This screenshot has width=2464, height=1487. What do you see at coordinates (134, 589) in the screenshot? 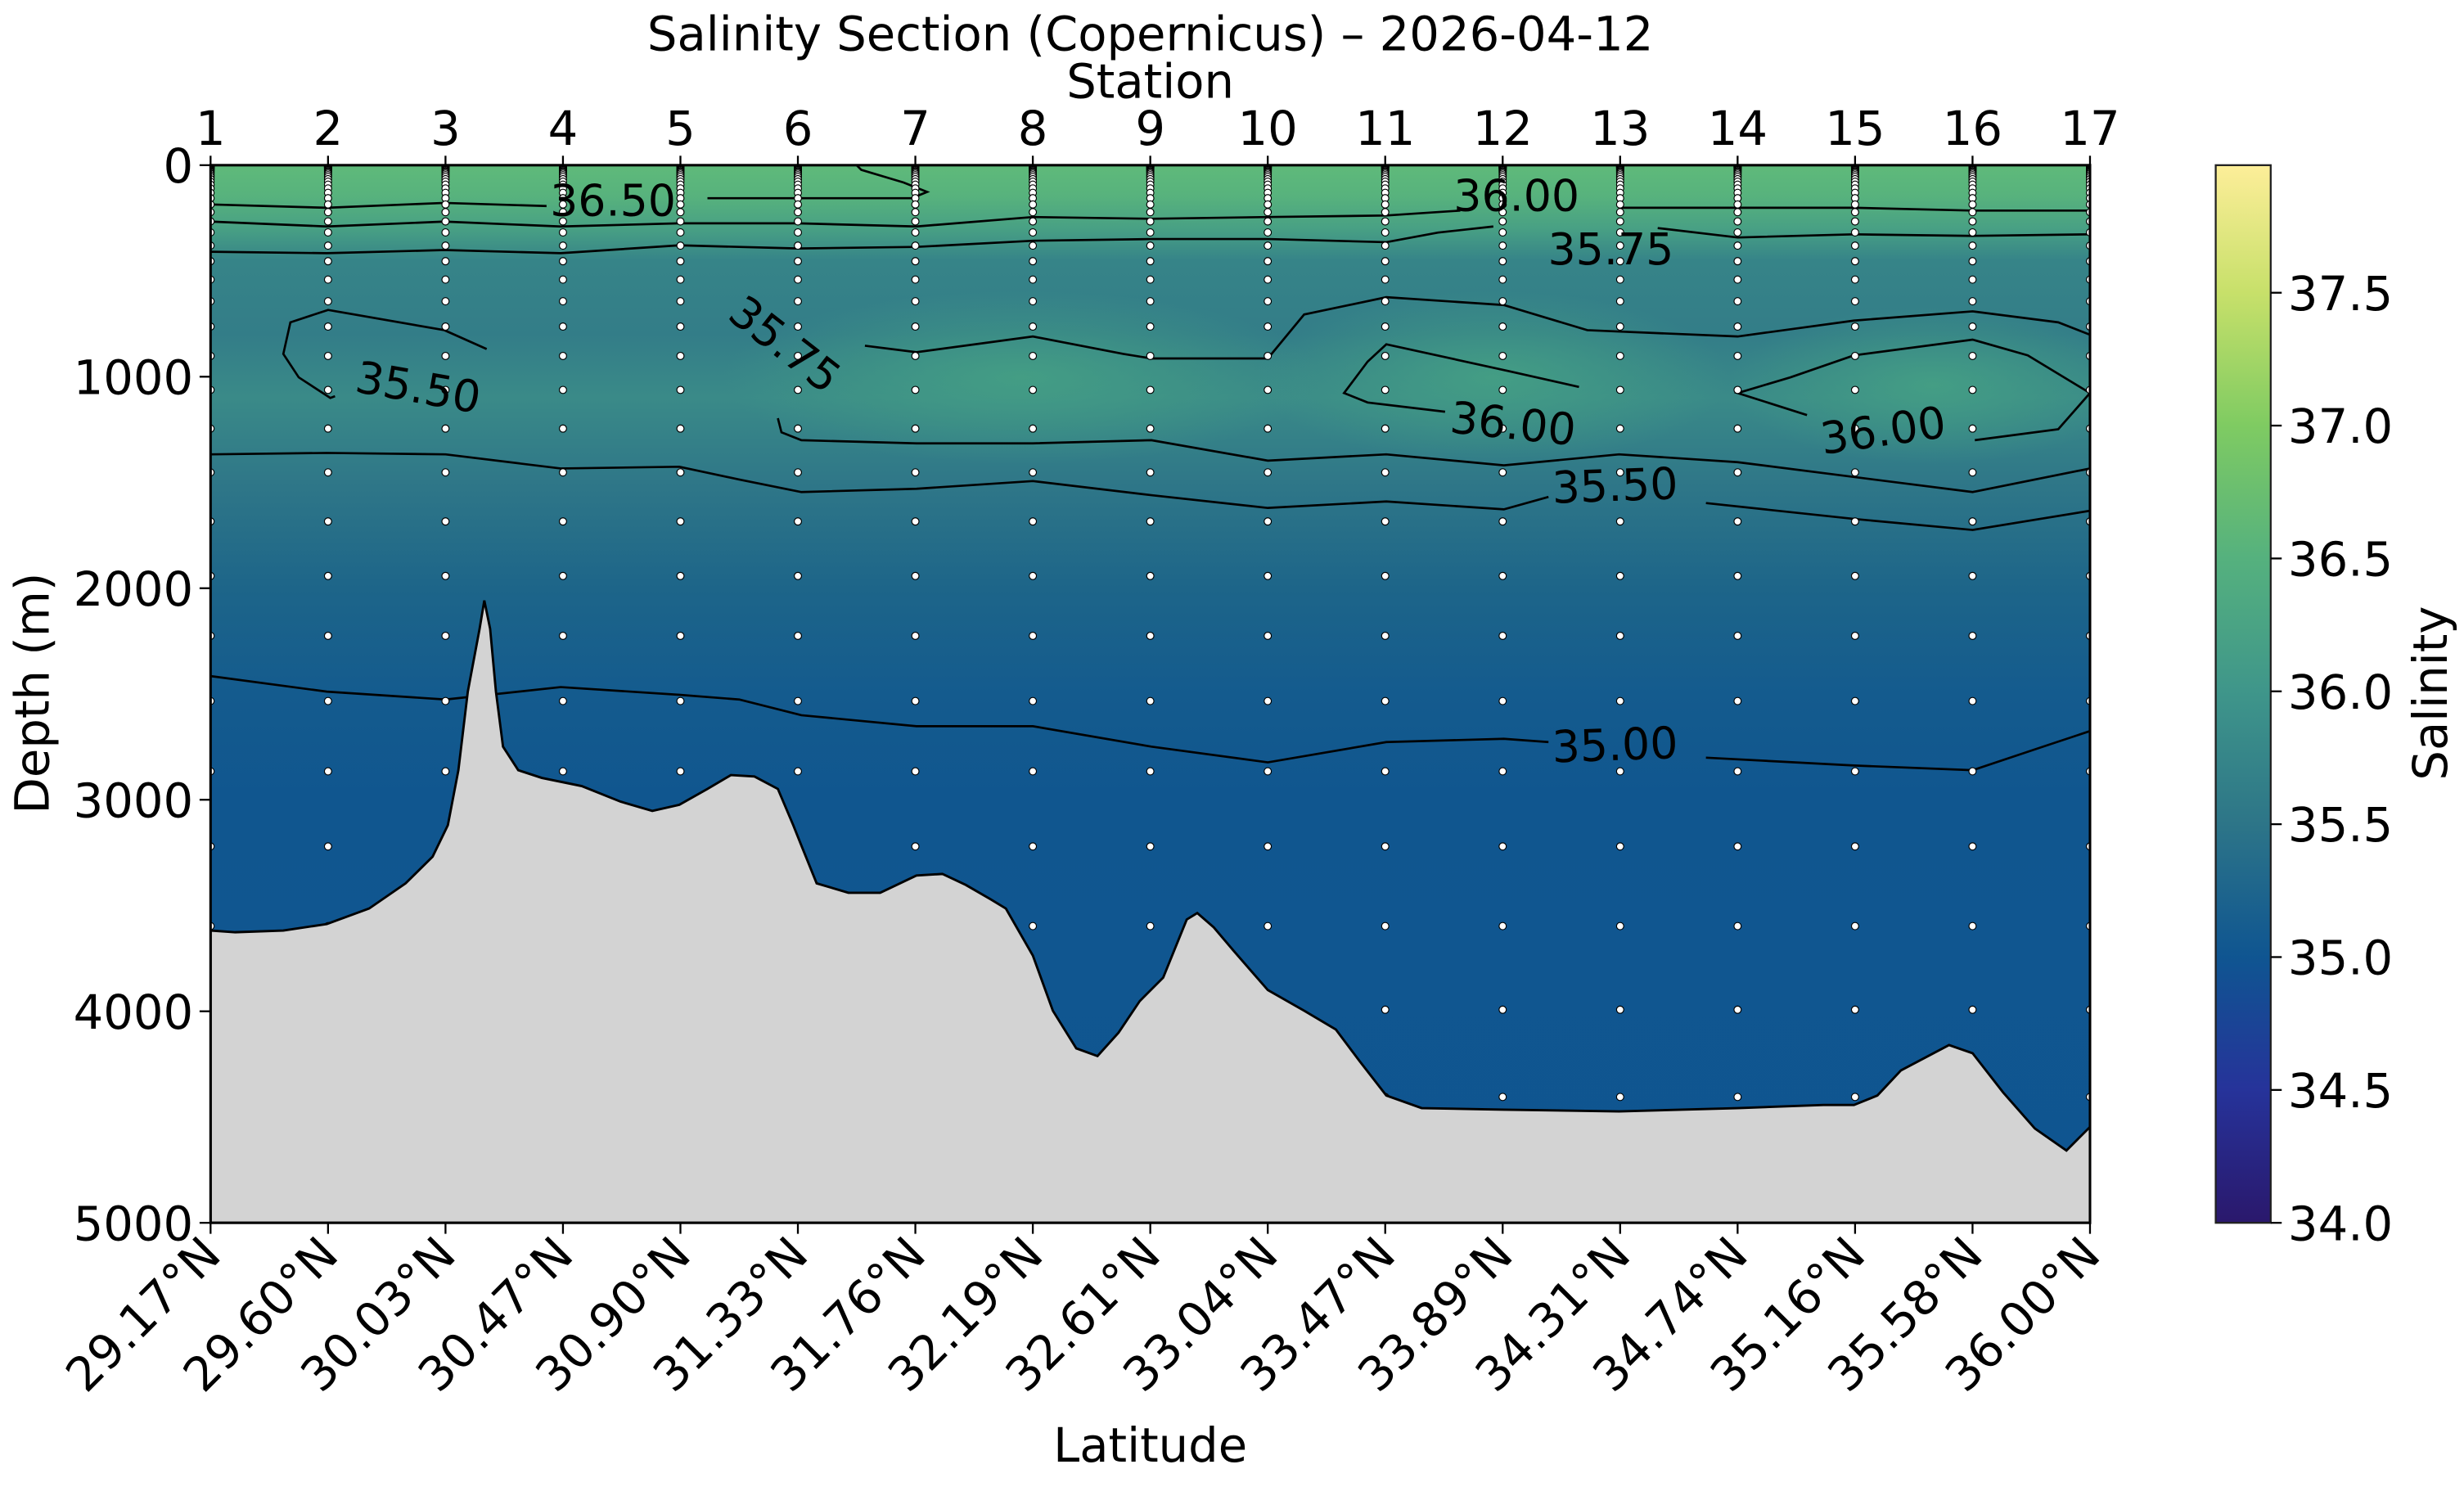
I see `depth-tick-label: 2000` at bounding box center [134, 589].